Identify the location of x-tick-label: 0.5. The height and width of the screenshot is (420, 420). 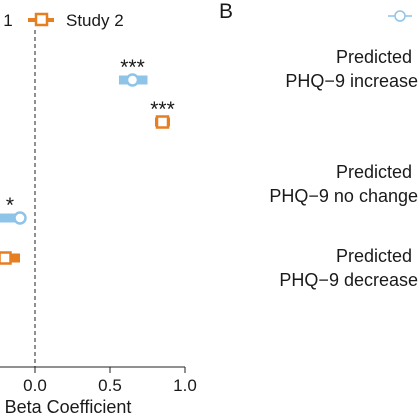
(110, 385).